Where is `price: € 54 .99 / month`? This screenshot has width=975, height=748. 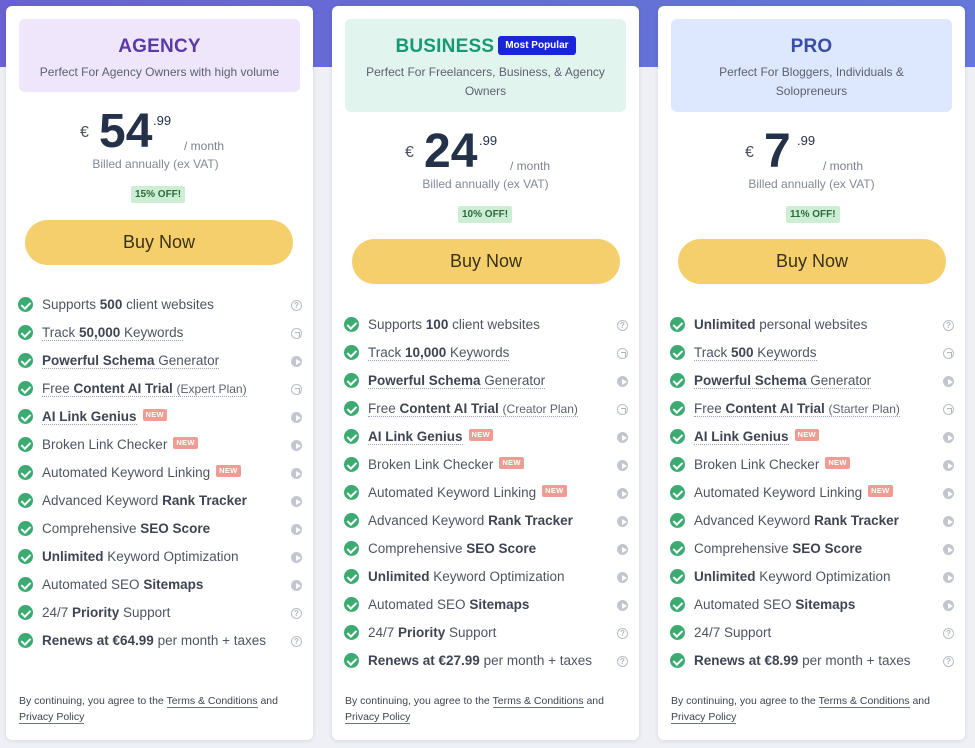
price: € 54 .99 / month is located at coordinates (159, 133).